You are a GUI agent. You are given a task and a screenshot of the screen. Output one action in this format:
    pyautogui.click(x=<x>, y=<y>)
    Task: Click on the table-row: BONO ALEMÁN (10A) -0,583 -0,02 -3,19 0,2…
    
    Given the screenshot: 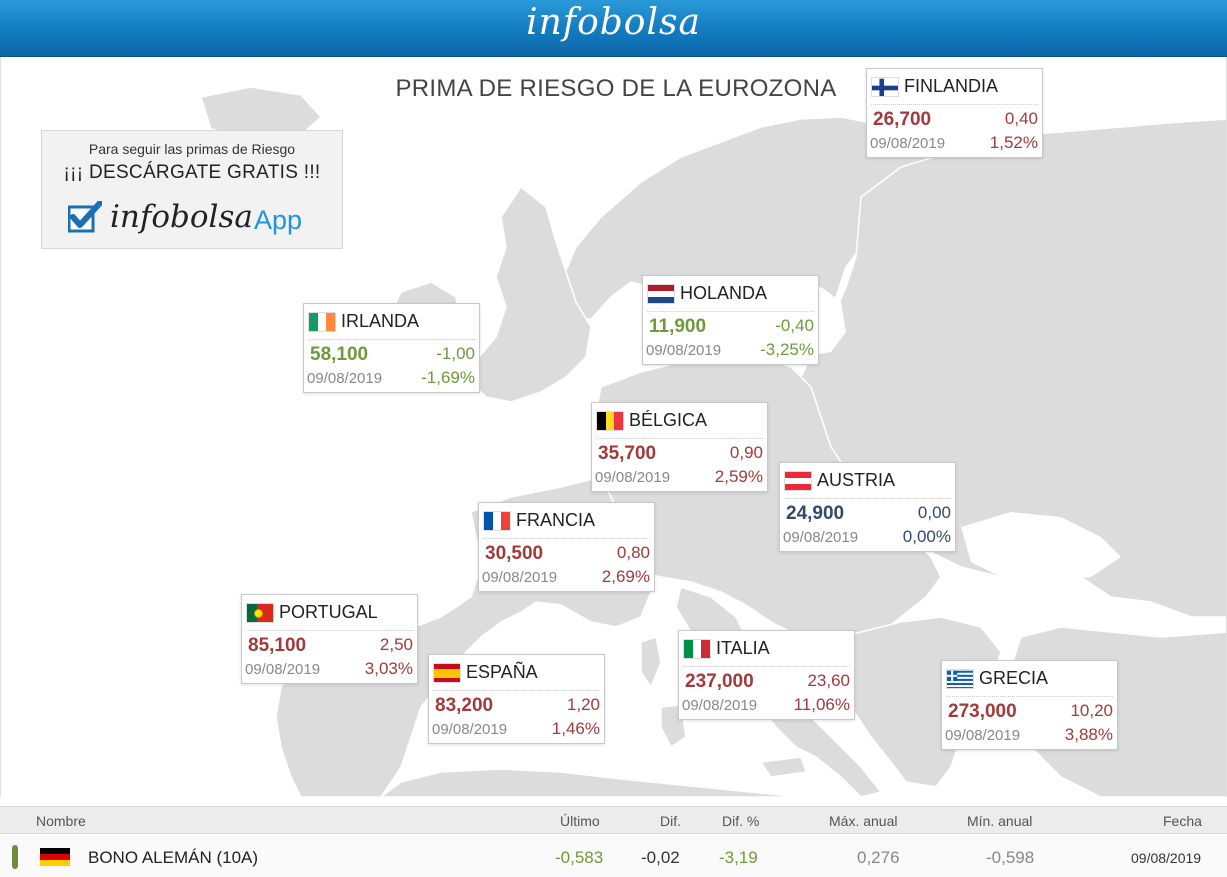 What is the action you would take?
    pyautogui.click(x=613, y=856)
    